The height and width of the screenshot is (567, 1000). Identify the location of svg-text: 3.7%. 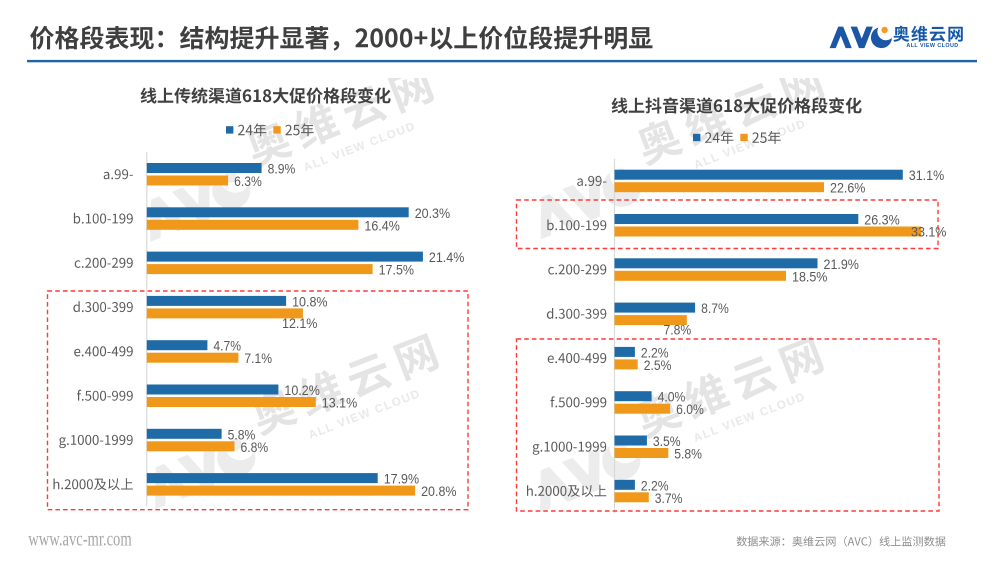
(669, 498).